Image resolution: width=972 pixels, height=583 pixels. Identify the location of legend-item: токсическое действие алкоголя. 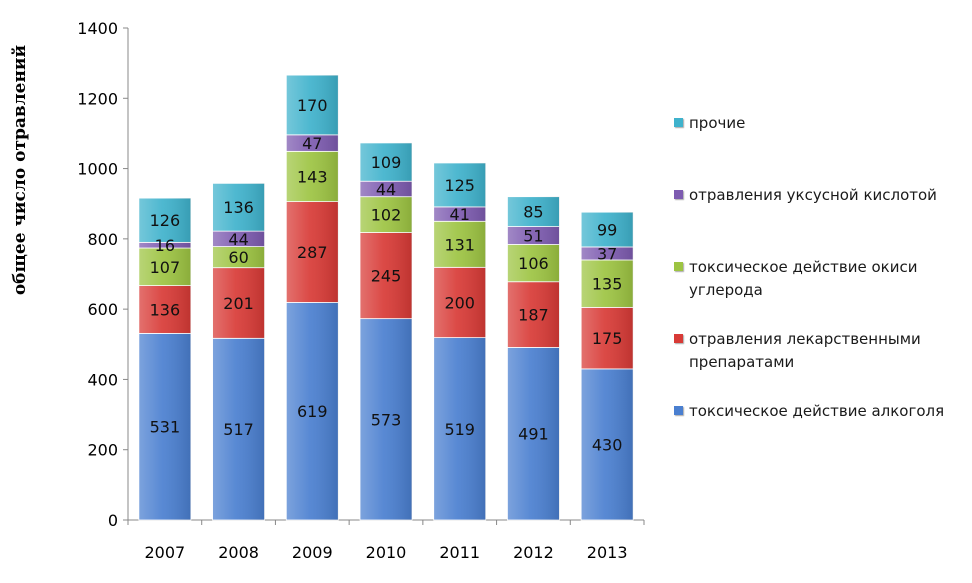
(809, 411).